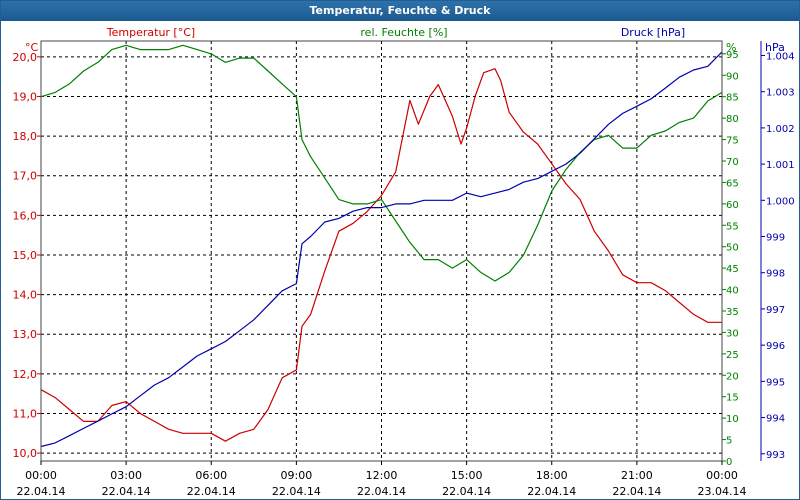  I want to click on temperature-tick-label: 16,0, so click(25, 215).